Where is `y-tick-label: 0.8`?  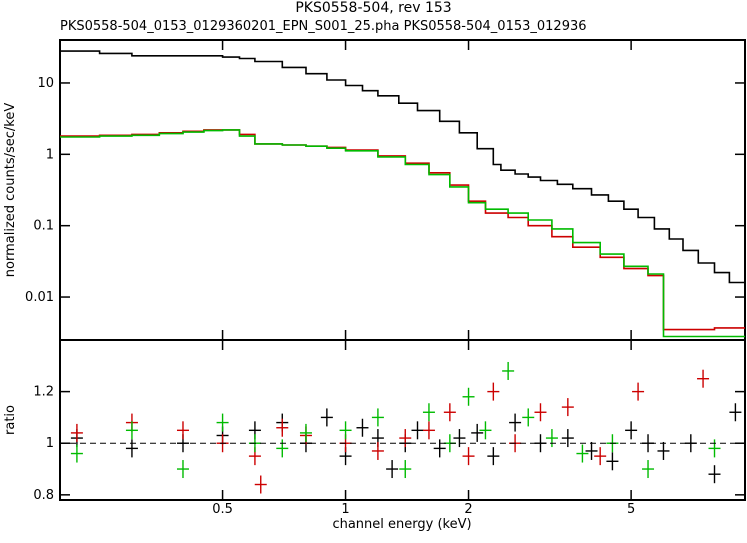 y-tick-label: 0.8 is located at coordinates (43, 495).